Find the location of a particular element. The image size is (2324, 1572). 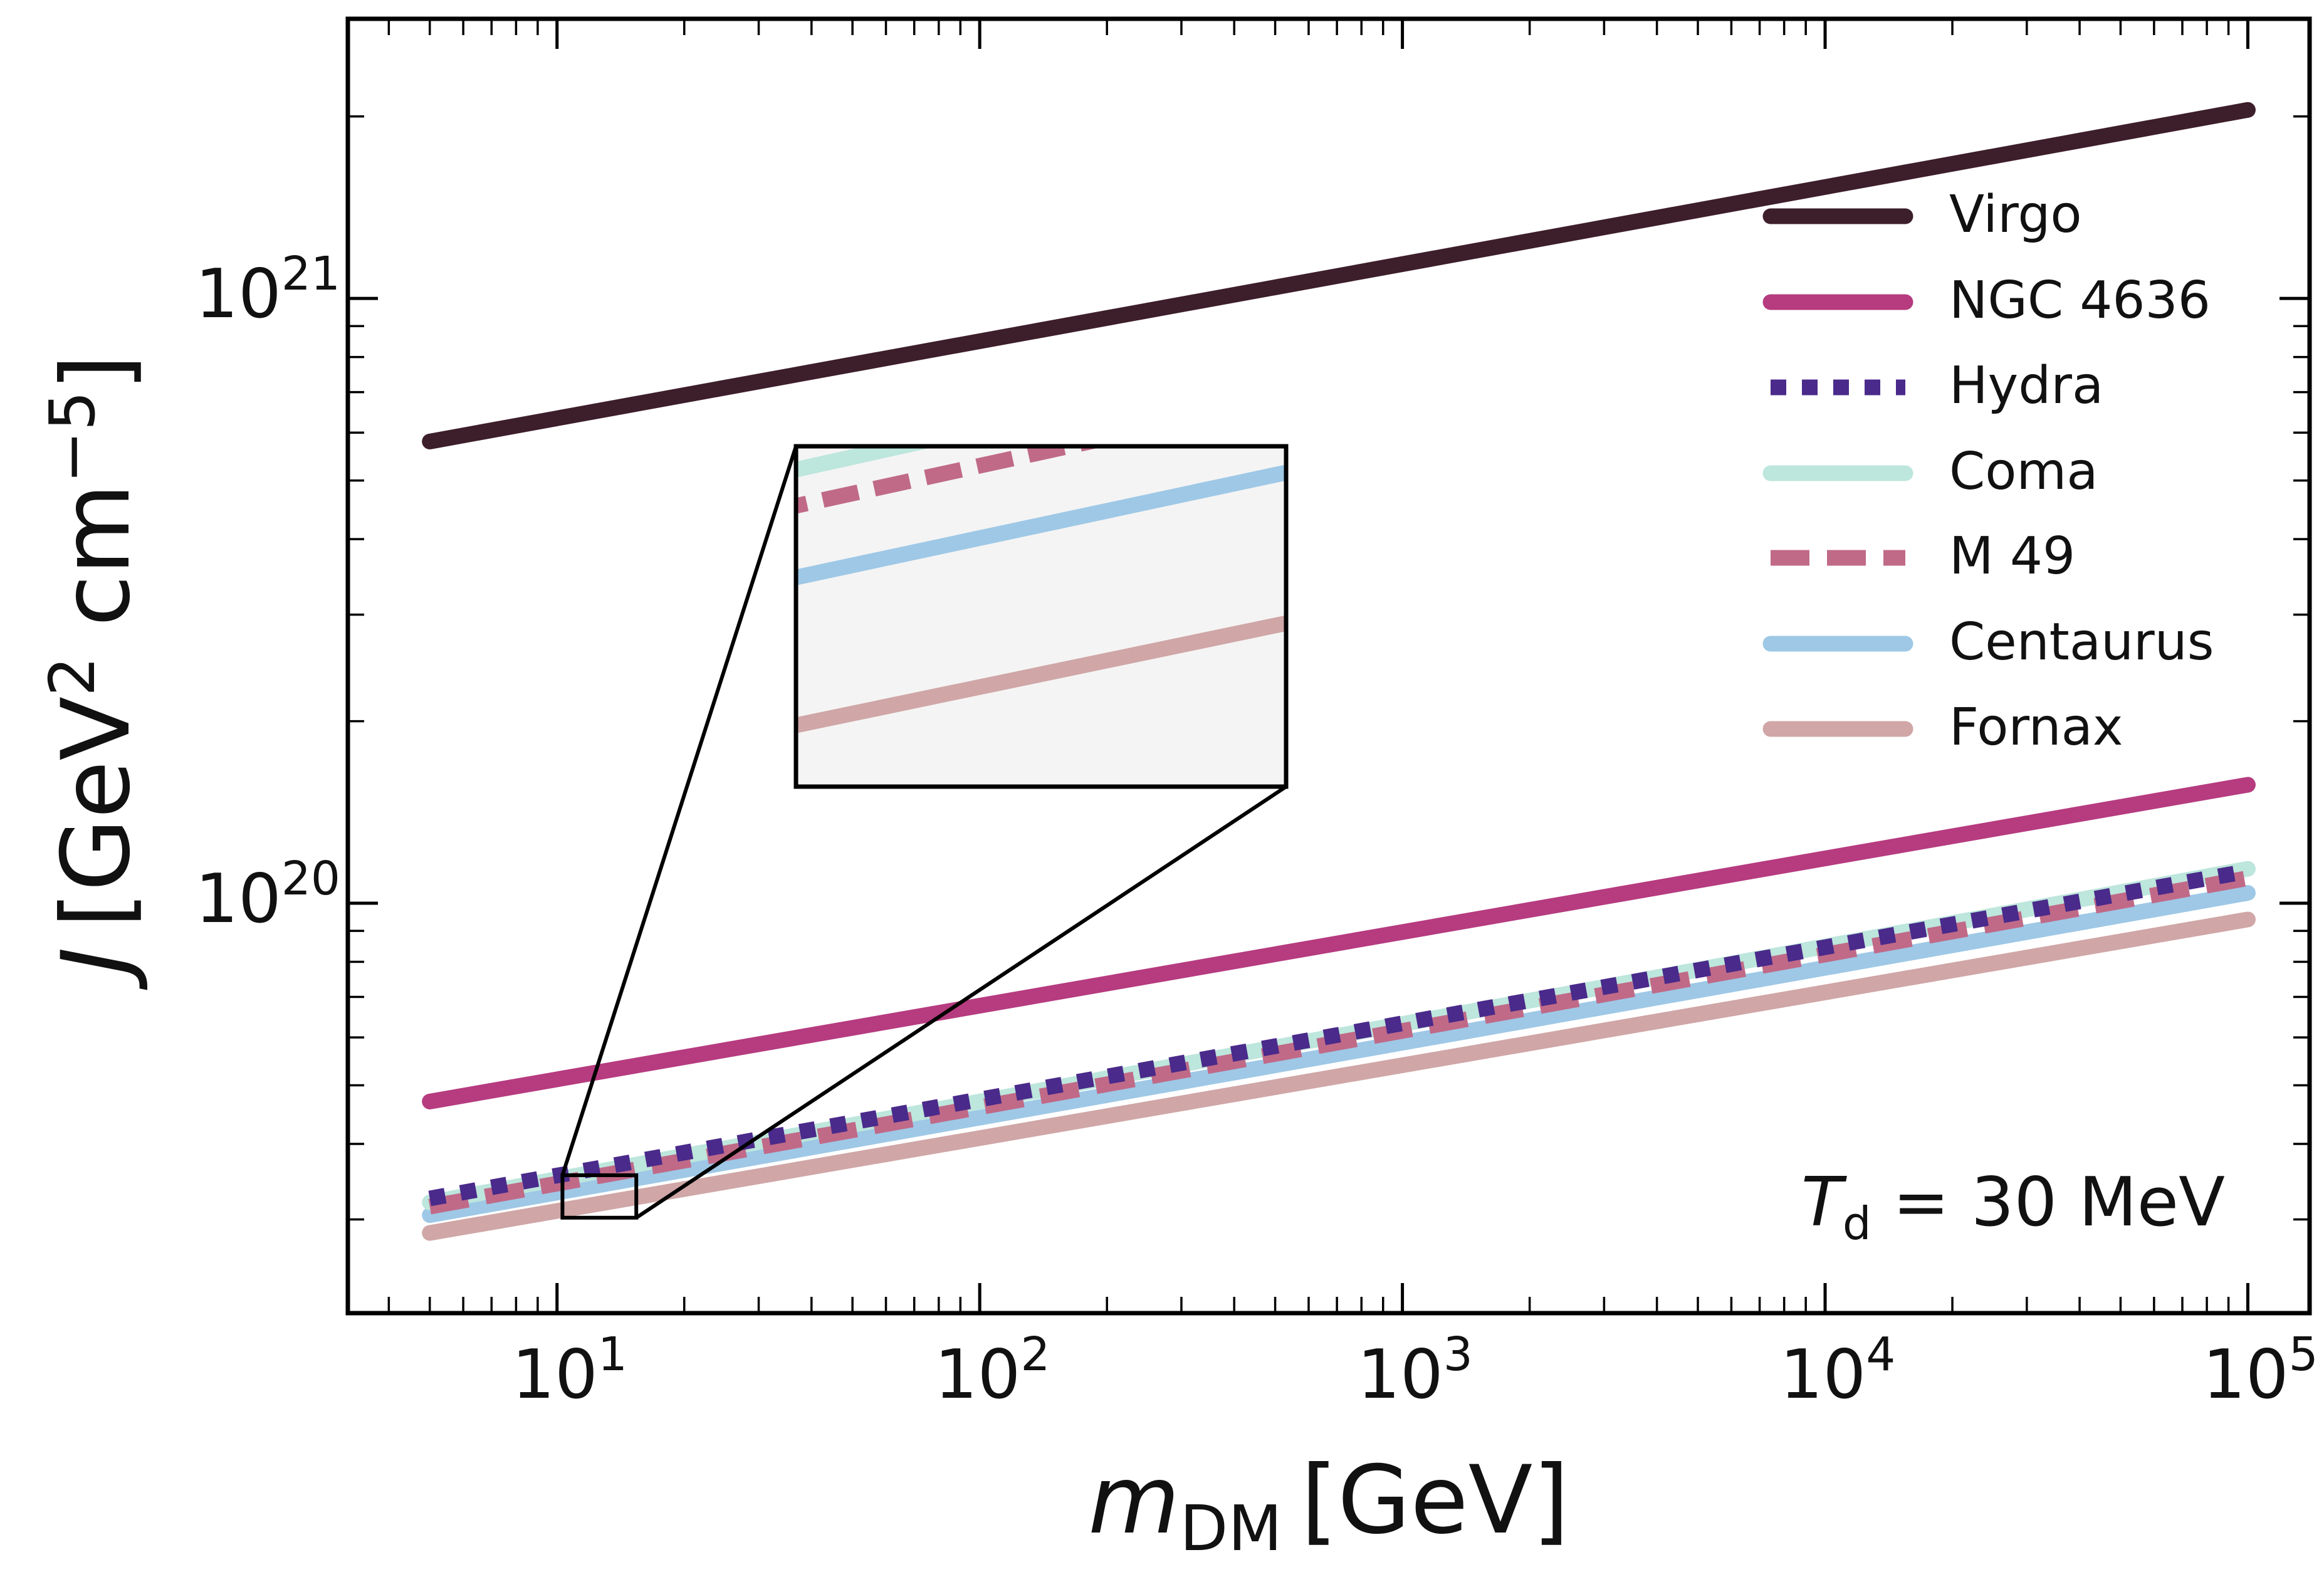

y-tick-label: 1021 is located at coordinates (267, 290).